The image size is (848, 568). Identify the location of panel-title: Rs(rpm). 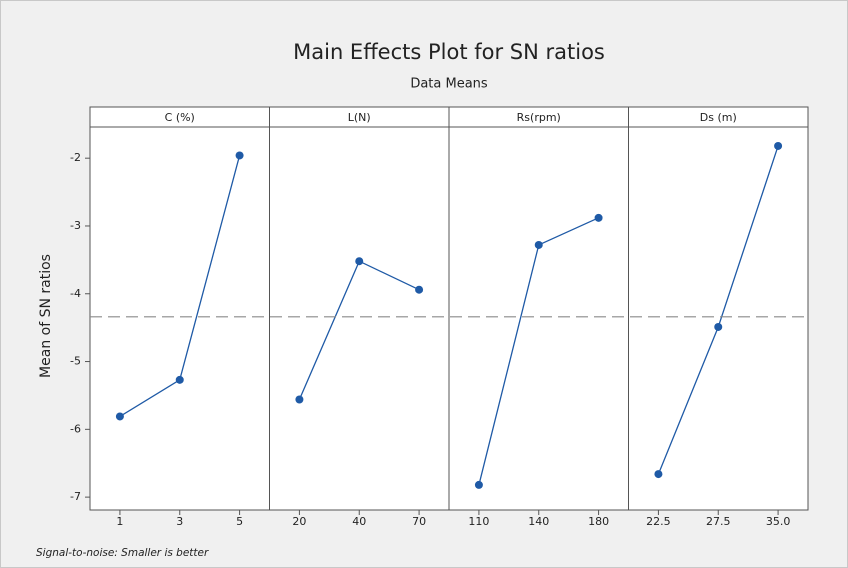
(539, 117).